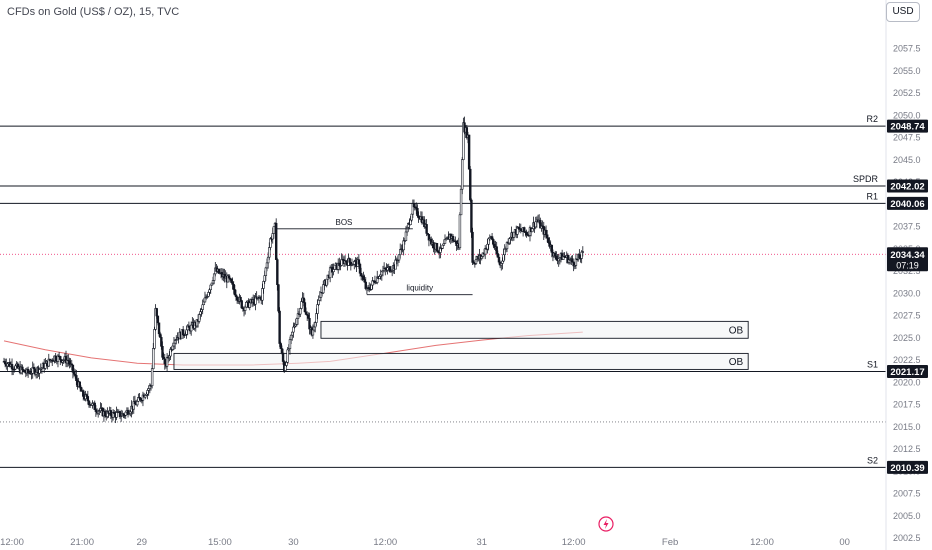  I want to click on price-tick-label: 2037.5, so click(907, 227).